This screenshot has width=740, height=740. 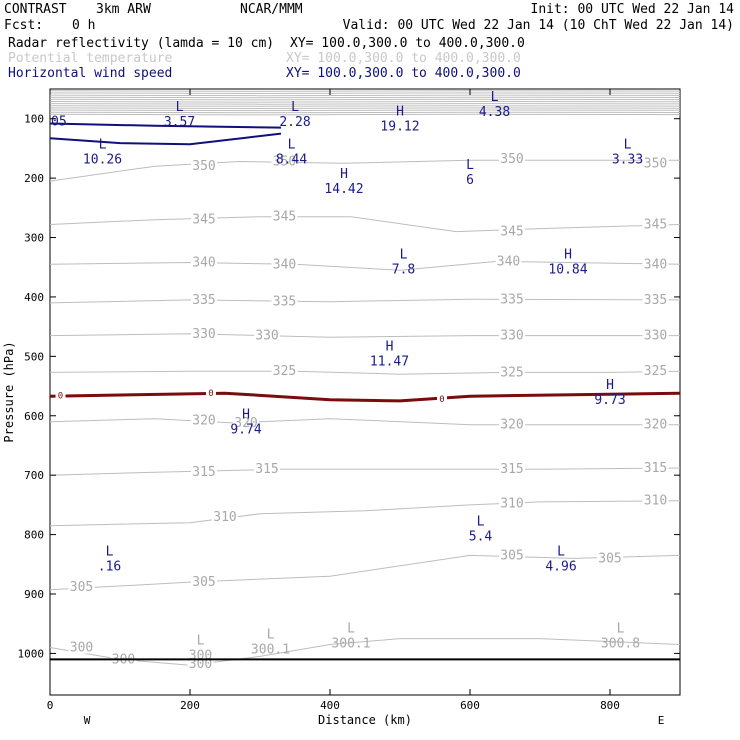 I want to click on y-tick-label: 300, so click(x=34, y=238).